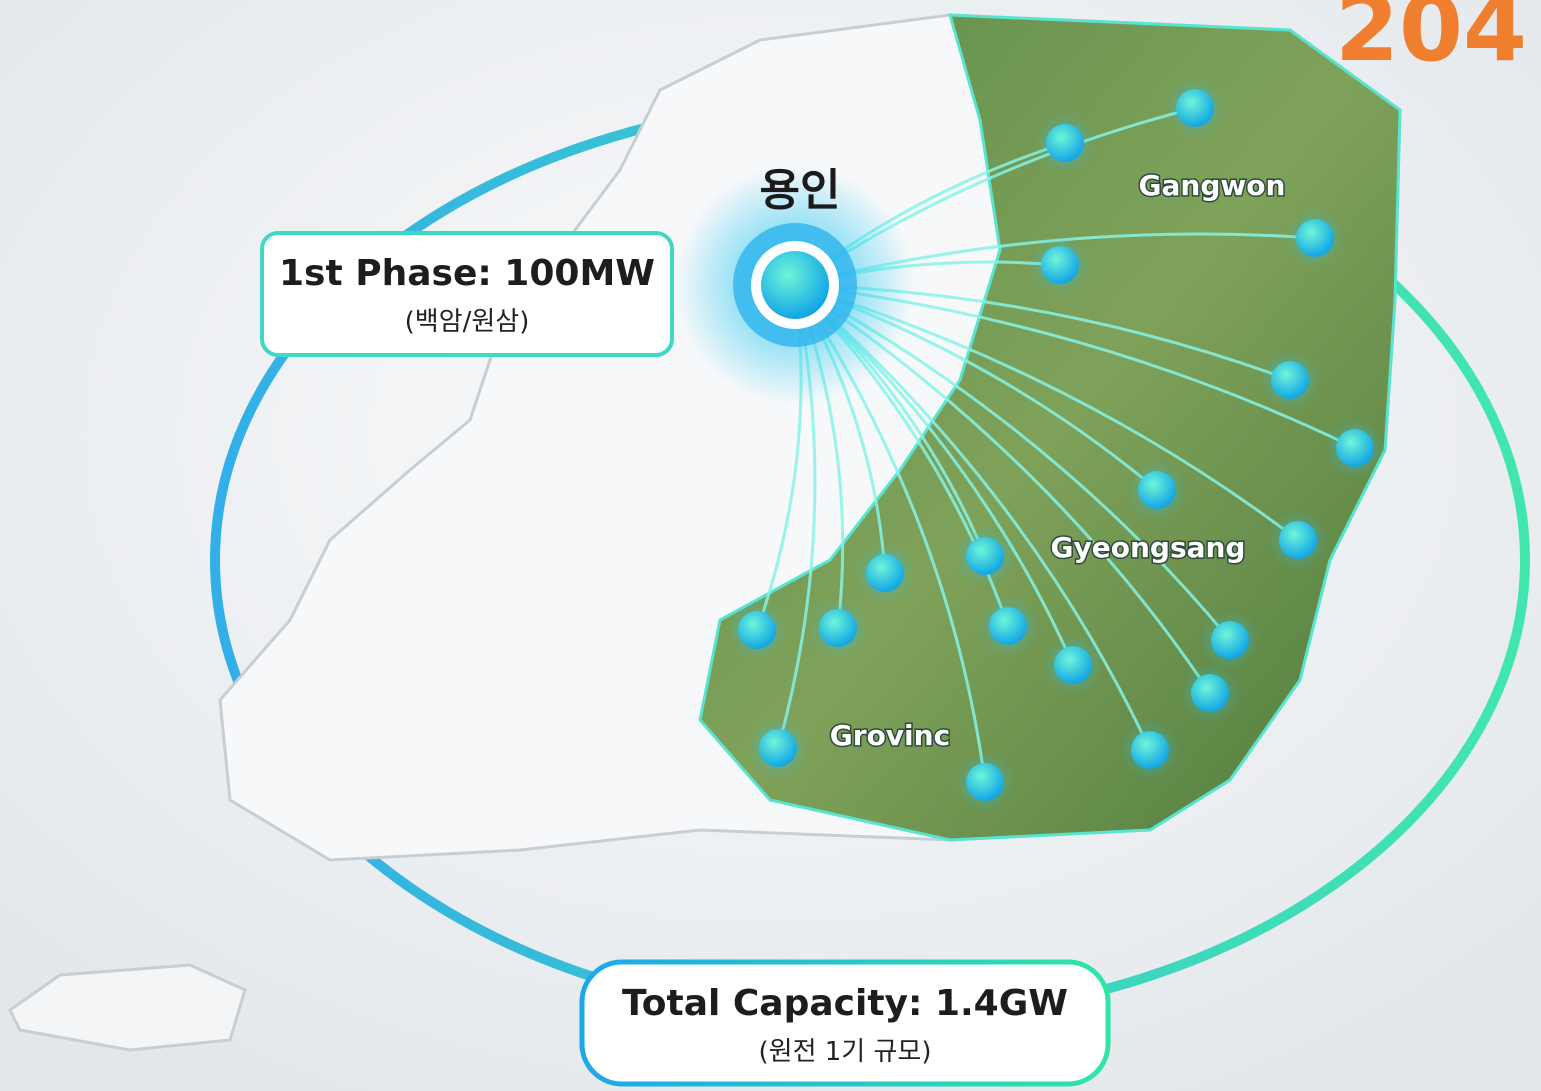 The height and width of the screenshot is (1091, 1541). What do you see at coordinates (467, 322) in the screenshot?
I see `callout-subtitle: (백암/원삼)` at bounding box center [467, 322].